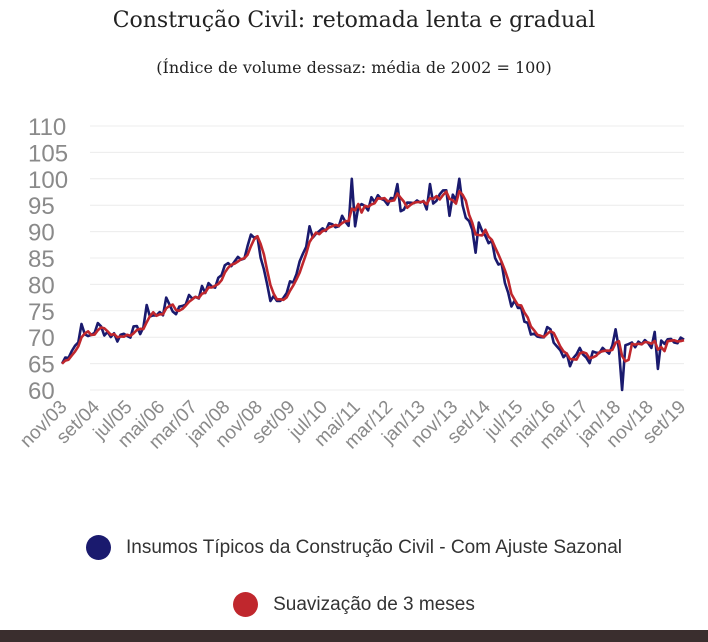 The width and height of the screenshot is (708, 642). What do you see at coordinates (48, 180) in the screenshot?
I see `y-tick-label: 100` at bounding box center [48, 180].